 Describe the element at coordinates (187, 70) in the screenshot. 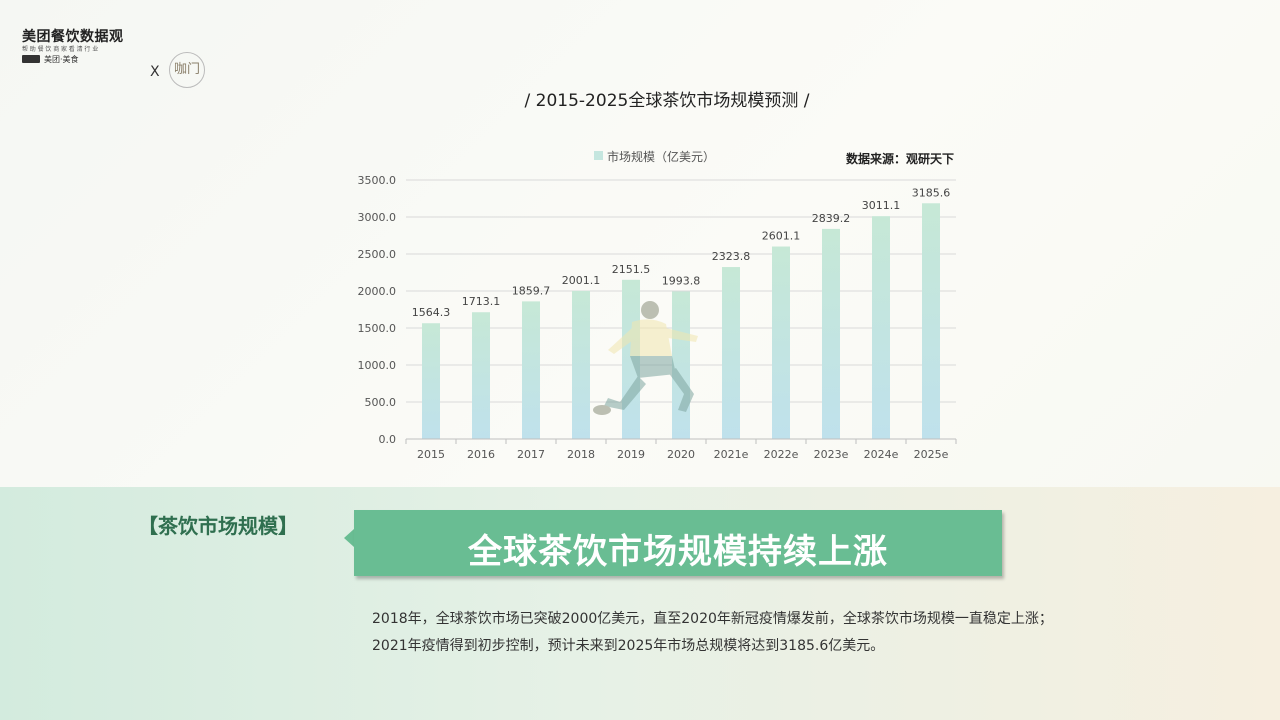

I see `partner-logo: 咖门` at that location.